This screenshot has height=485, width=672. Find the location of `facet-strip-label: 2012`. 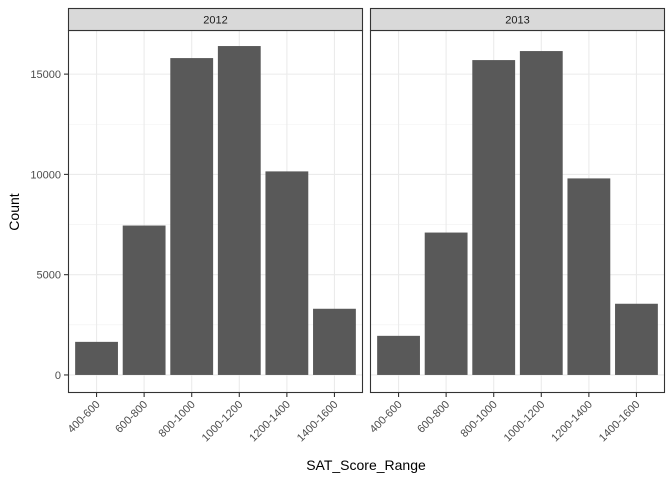

facet-strip-label: 2012 is located at coordinates (215, 21).